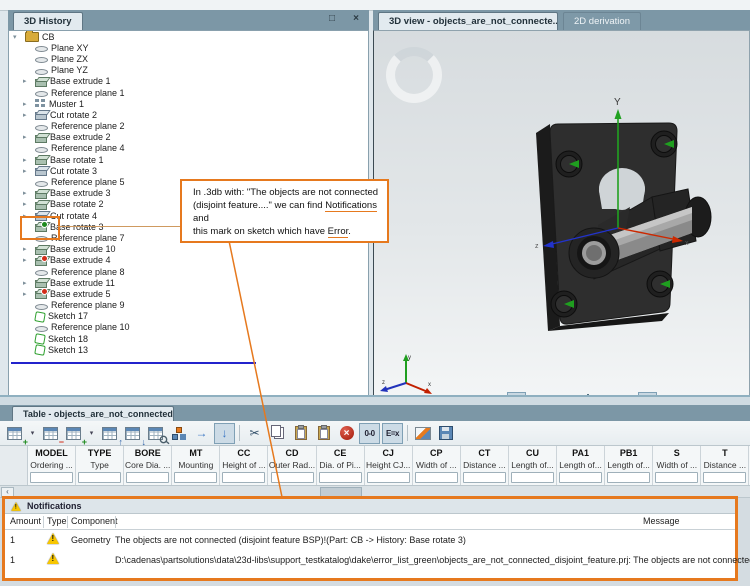 The width and height of the screenshot is (750, 586). Describe the element at coordinates (32, 433) in the screenshot. I see `add-row-caret-icon: ▾` at that location.